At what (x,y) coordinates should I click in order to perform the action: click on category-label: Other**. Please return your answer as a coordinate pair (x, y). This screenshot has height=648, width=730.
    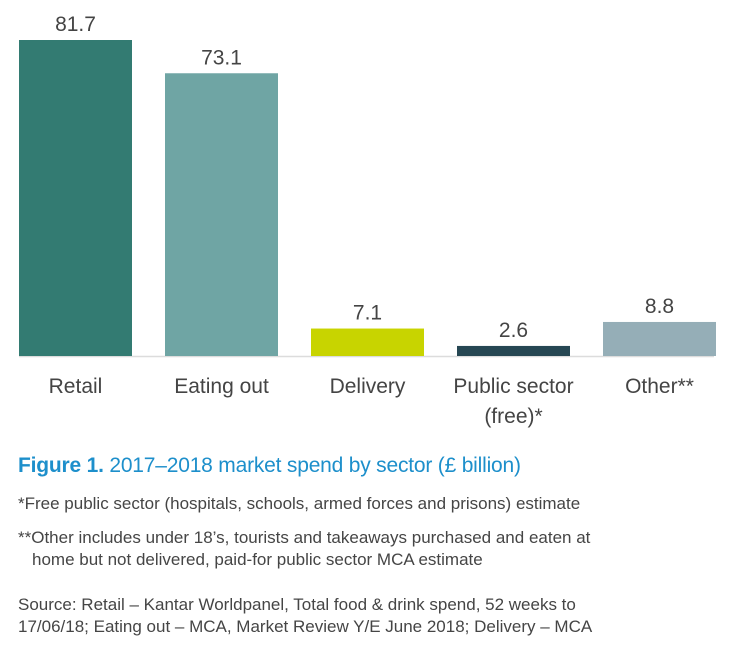
    Looking at the image, I should click on (659, 386).